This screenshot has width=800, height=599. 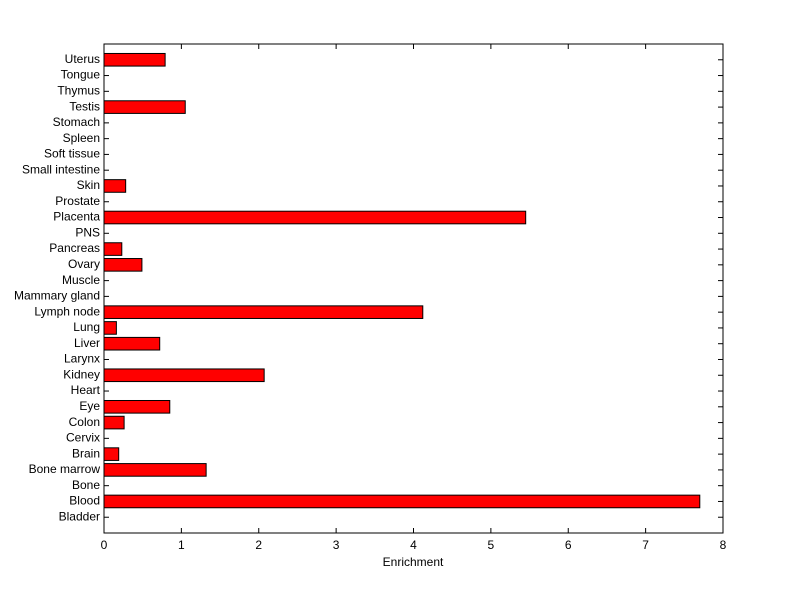 I want to click on y-tick-label: Ovary, so click(x=84, y=264).